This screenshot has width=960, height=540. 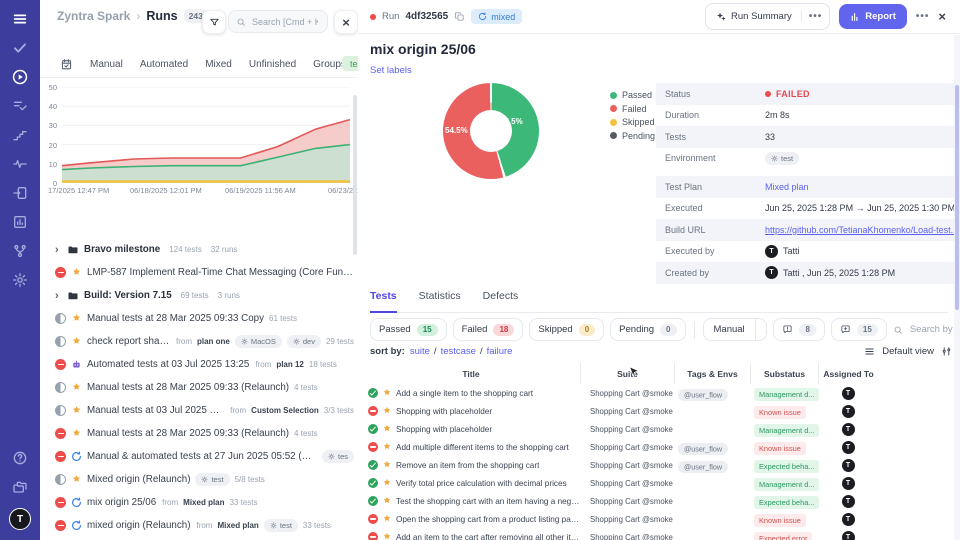 I want to click on run-list-item: Mixed origin (Relaunch) test 5/8 tests, so click(x=199, y=479).